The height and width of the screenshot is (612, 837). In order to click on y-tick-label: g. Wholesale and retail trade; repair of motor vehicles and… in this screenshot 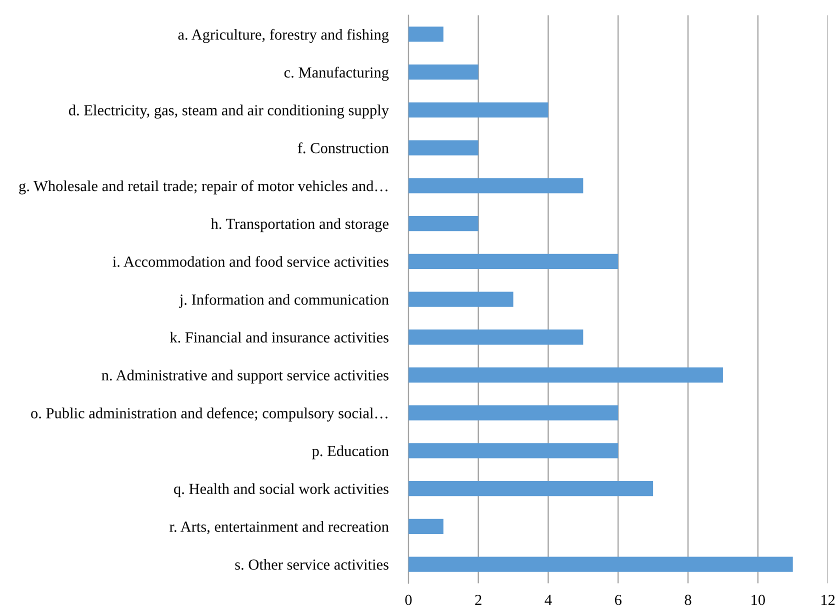, I will do `click(203, 187)`.